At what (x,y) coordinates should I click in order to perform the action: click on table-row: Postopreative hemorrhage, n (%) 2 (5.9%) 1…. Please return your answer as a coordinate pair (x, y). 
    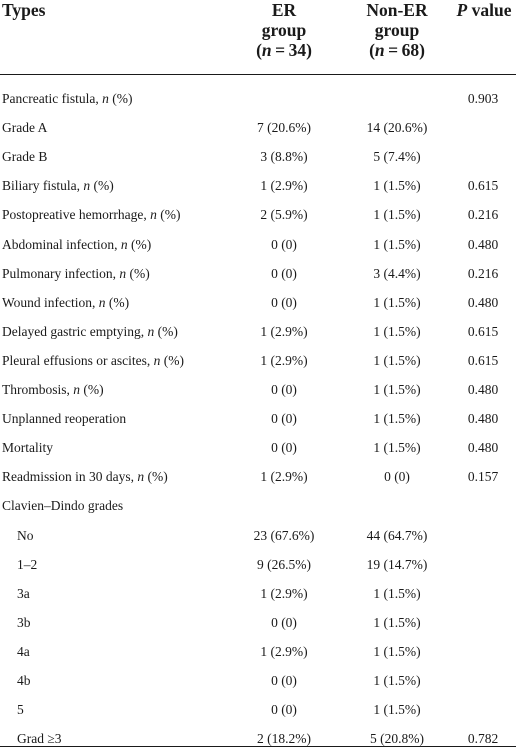
    Looking at the image, I should click on (258, 214).